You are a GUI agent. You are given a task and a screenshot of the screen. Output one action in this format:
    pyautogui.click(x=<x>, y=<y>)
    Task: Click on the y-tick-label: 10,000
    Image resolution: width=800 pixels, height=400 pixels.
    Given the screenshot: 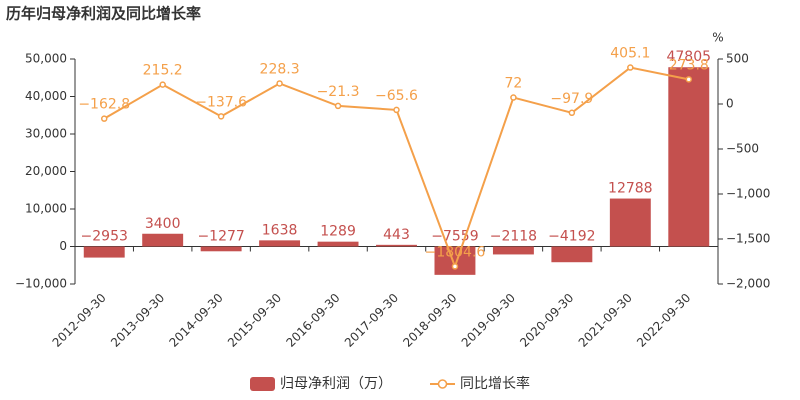 What is the action you would take?
    pyautogui.click(x=46, y=209)
    